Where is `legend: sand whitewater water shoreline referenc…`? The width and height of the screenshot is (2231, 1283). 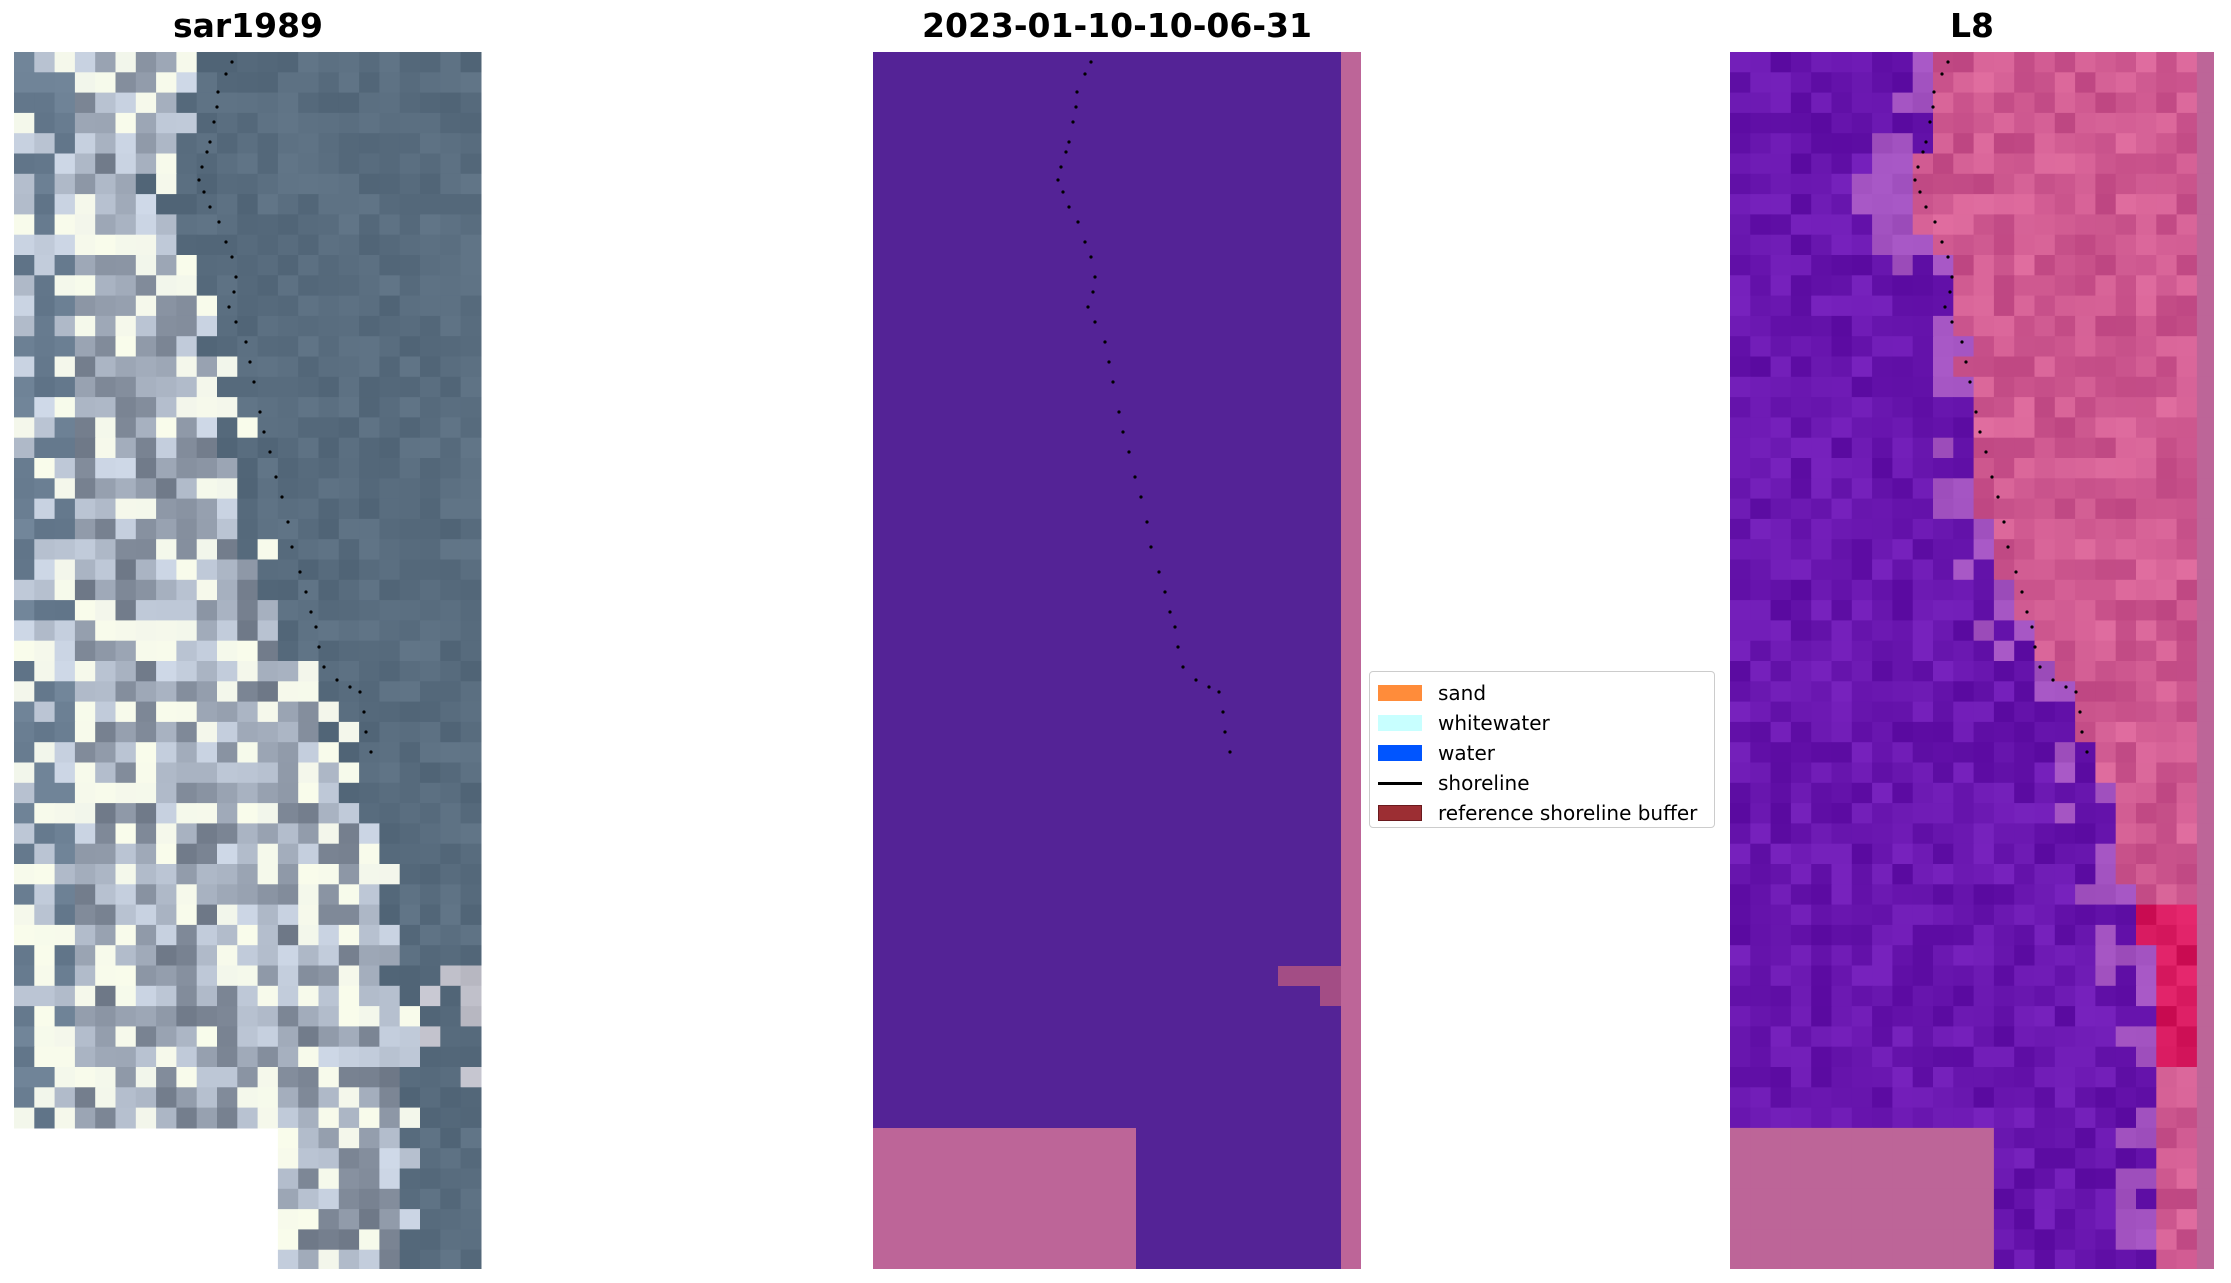
legend: sand whitewater water shoreline referenc… is located at coordinates (1542, 749).